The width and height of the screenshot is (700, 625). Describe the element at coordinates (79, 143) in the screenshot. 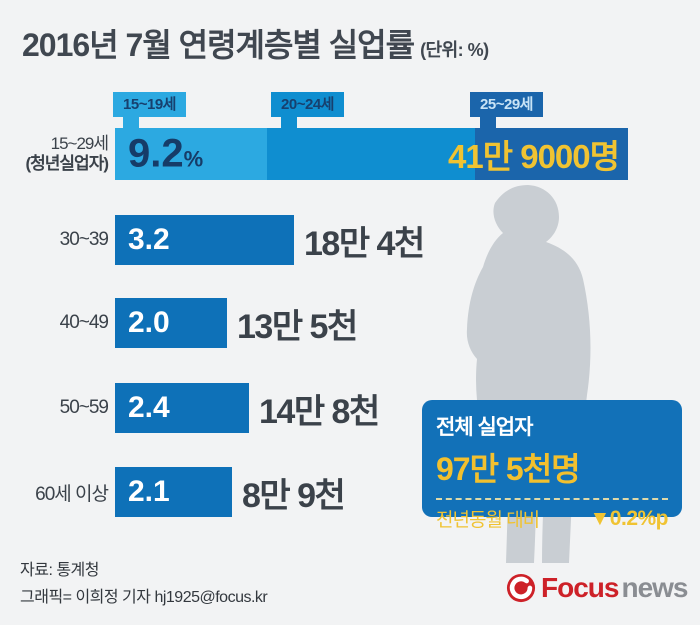

I see `row-label-main: 15~29세` at that location.